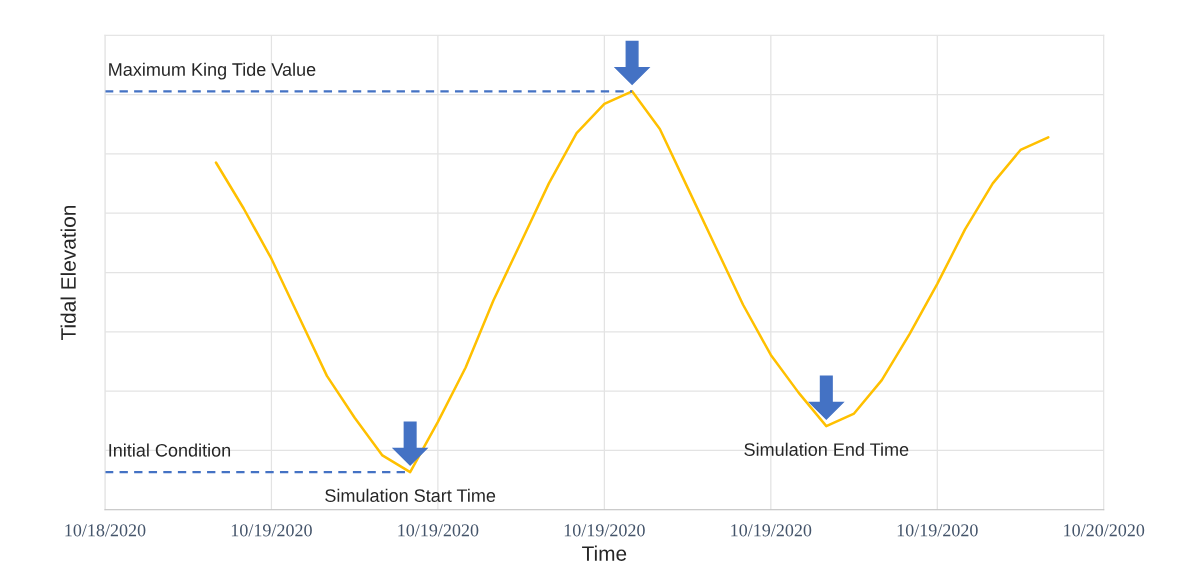 The image size is (1182, 588). I want to click on ref-line-label: Maximum King Tide Value, so click(212, 71).